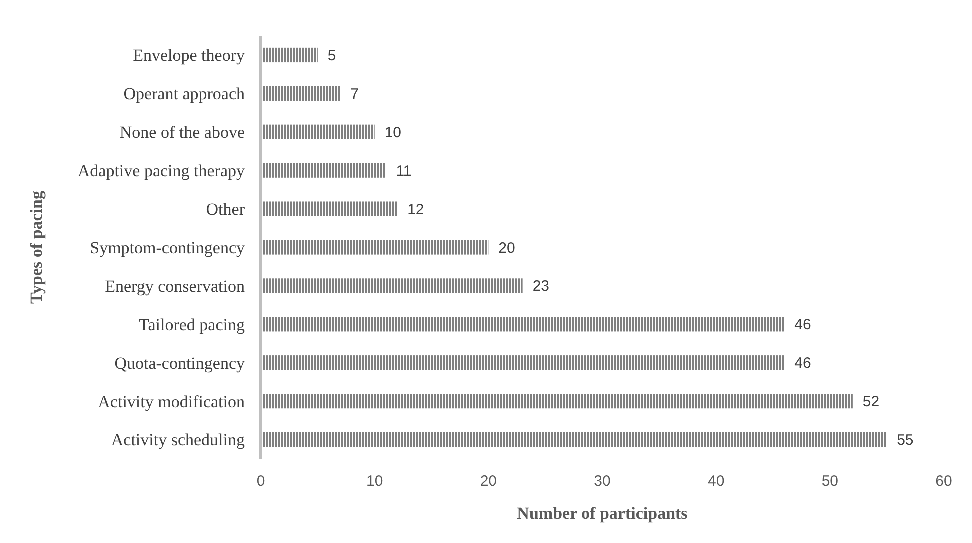 Image resolution: width=972 pixels, height=543 pixels. What do you see at coordinates (182, 132) in the screenshot?
I see `y-tick-label: None of the above` at bounding box center [182, 132].